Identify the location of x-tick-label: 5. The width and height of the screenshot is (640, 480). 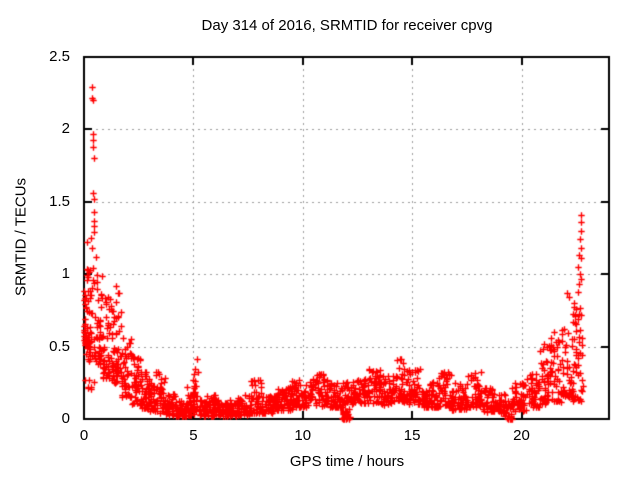
(193, 435).